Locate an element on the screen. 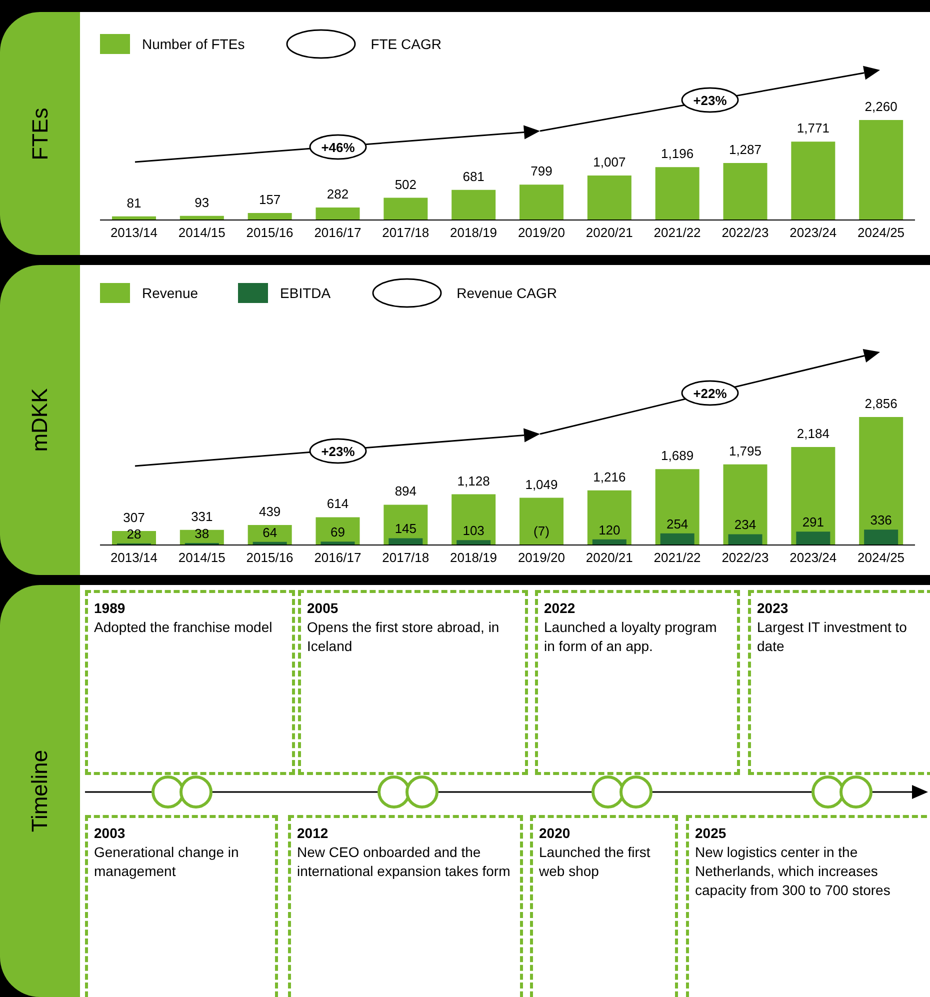 The width and height of the screenshot is (930, 997). data-label: 1,216 is located at coordinates (609, 476).